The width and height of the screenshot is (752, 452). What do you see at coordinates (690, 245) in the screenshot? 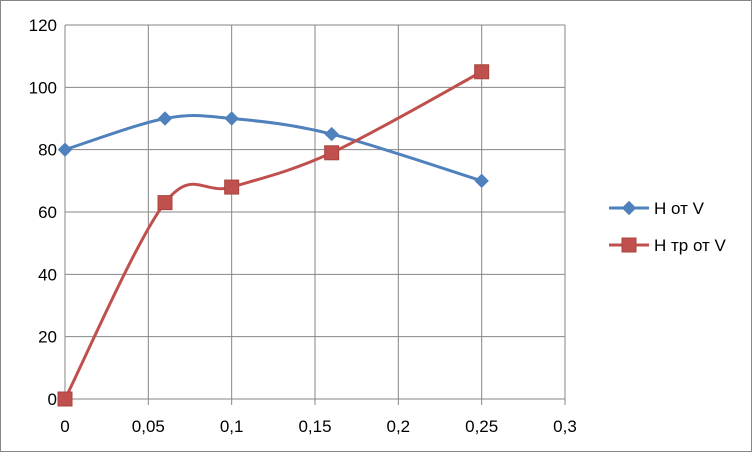
I see `legend-label: H тр от V` at bounding box center [690, 245].